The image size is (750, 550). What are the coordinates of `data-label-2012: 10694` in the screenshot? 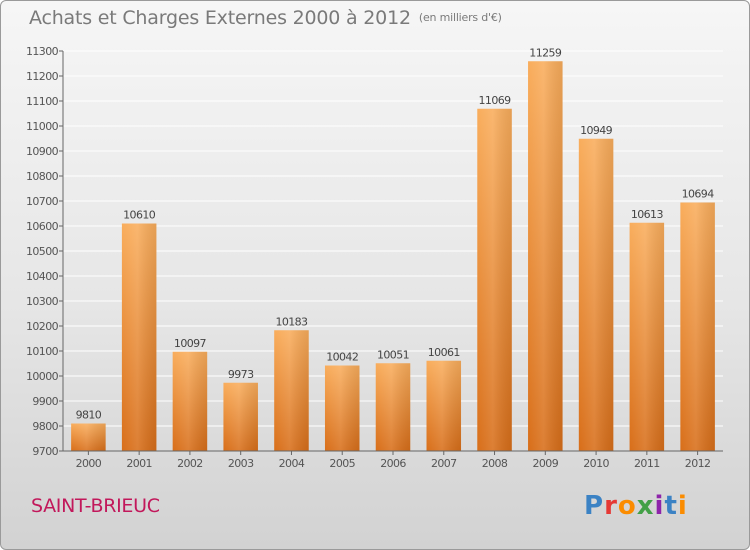 It's located at (698, 194).